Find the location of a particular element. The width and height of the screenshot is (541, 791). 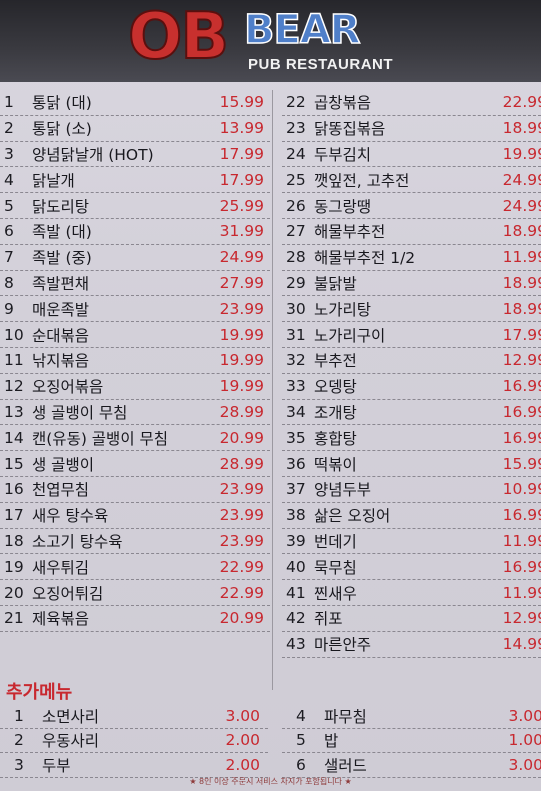

item-number: 33 is located at coordinates (296, 386).